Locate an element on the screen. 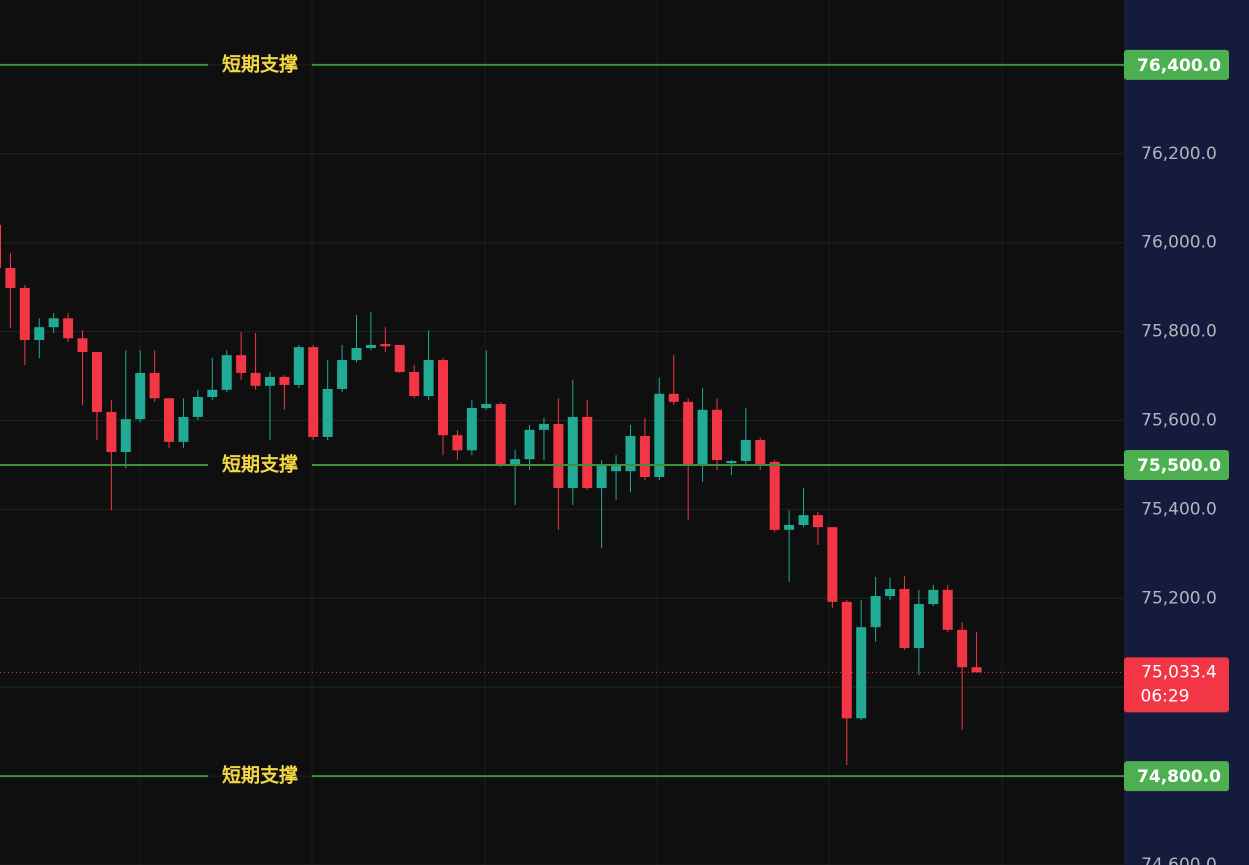  support-badge-label: 75,500.0 is located at coordinates (1179, 466).